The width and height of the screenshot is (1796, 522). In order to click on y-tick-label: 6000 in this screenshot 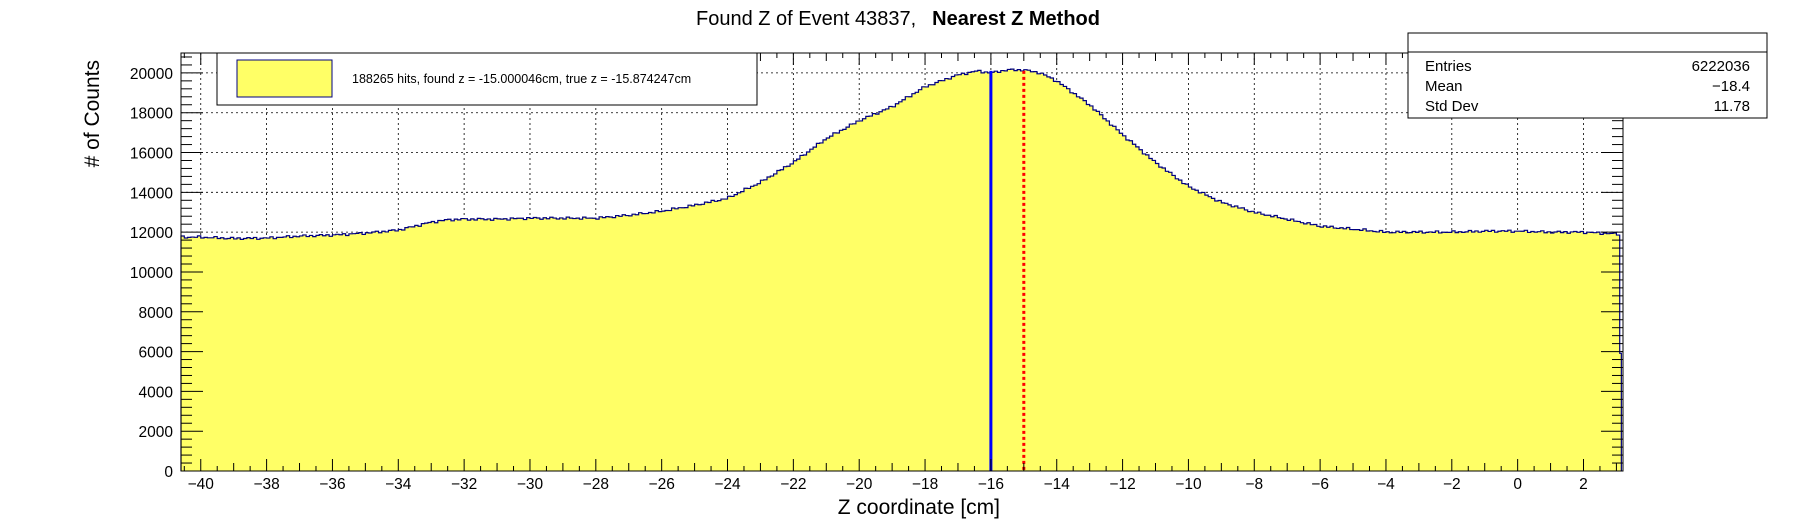, I will do `click(156, 353)`.